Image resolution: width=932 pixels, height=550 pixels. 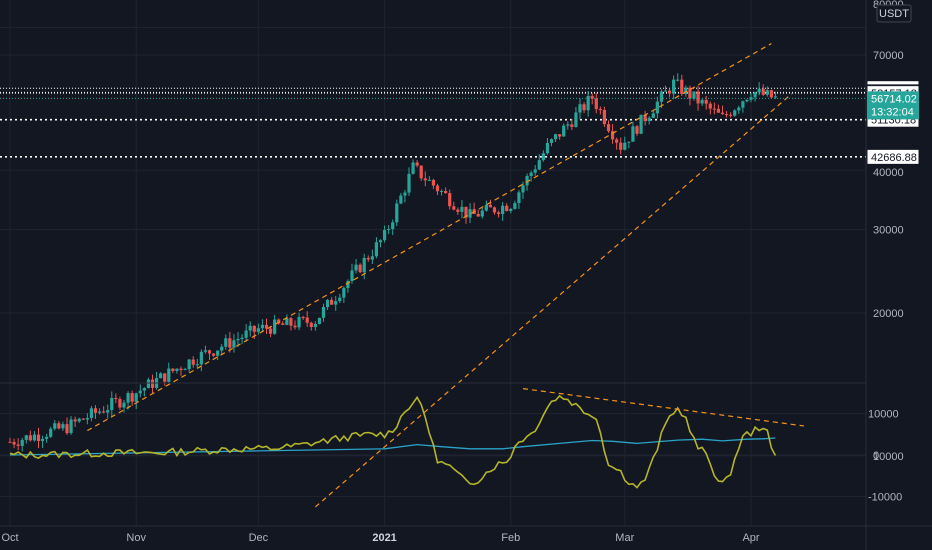 I want to click on svg-text: 42686.88, so click(x=894, y=158).